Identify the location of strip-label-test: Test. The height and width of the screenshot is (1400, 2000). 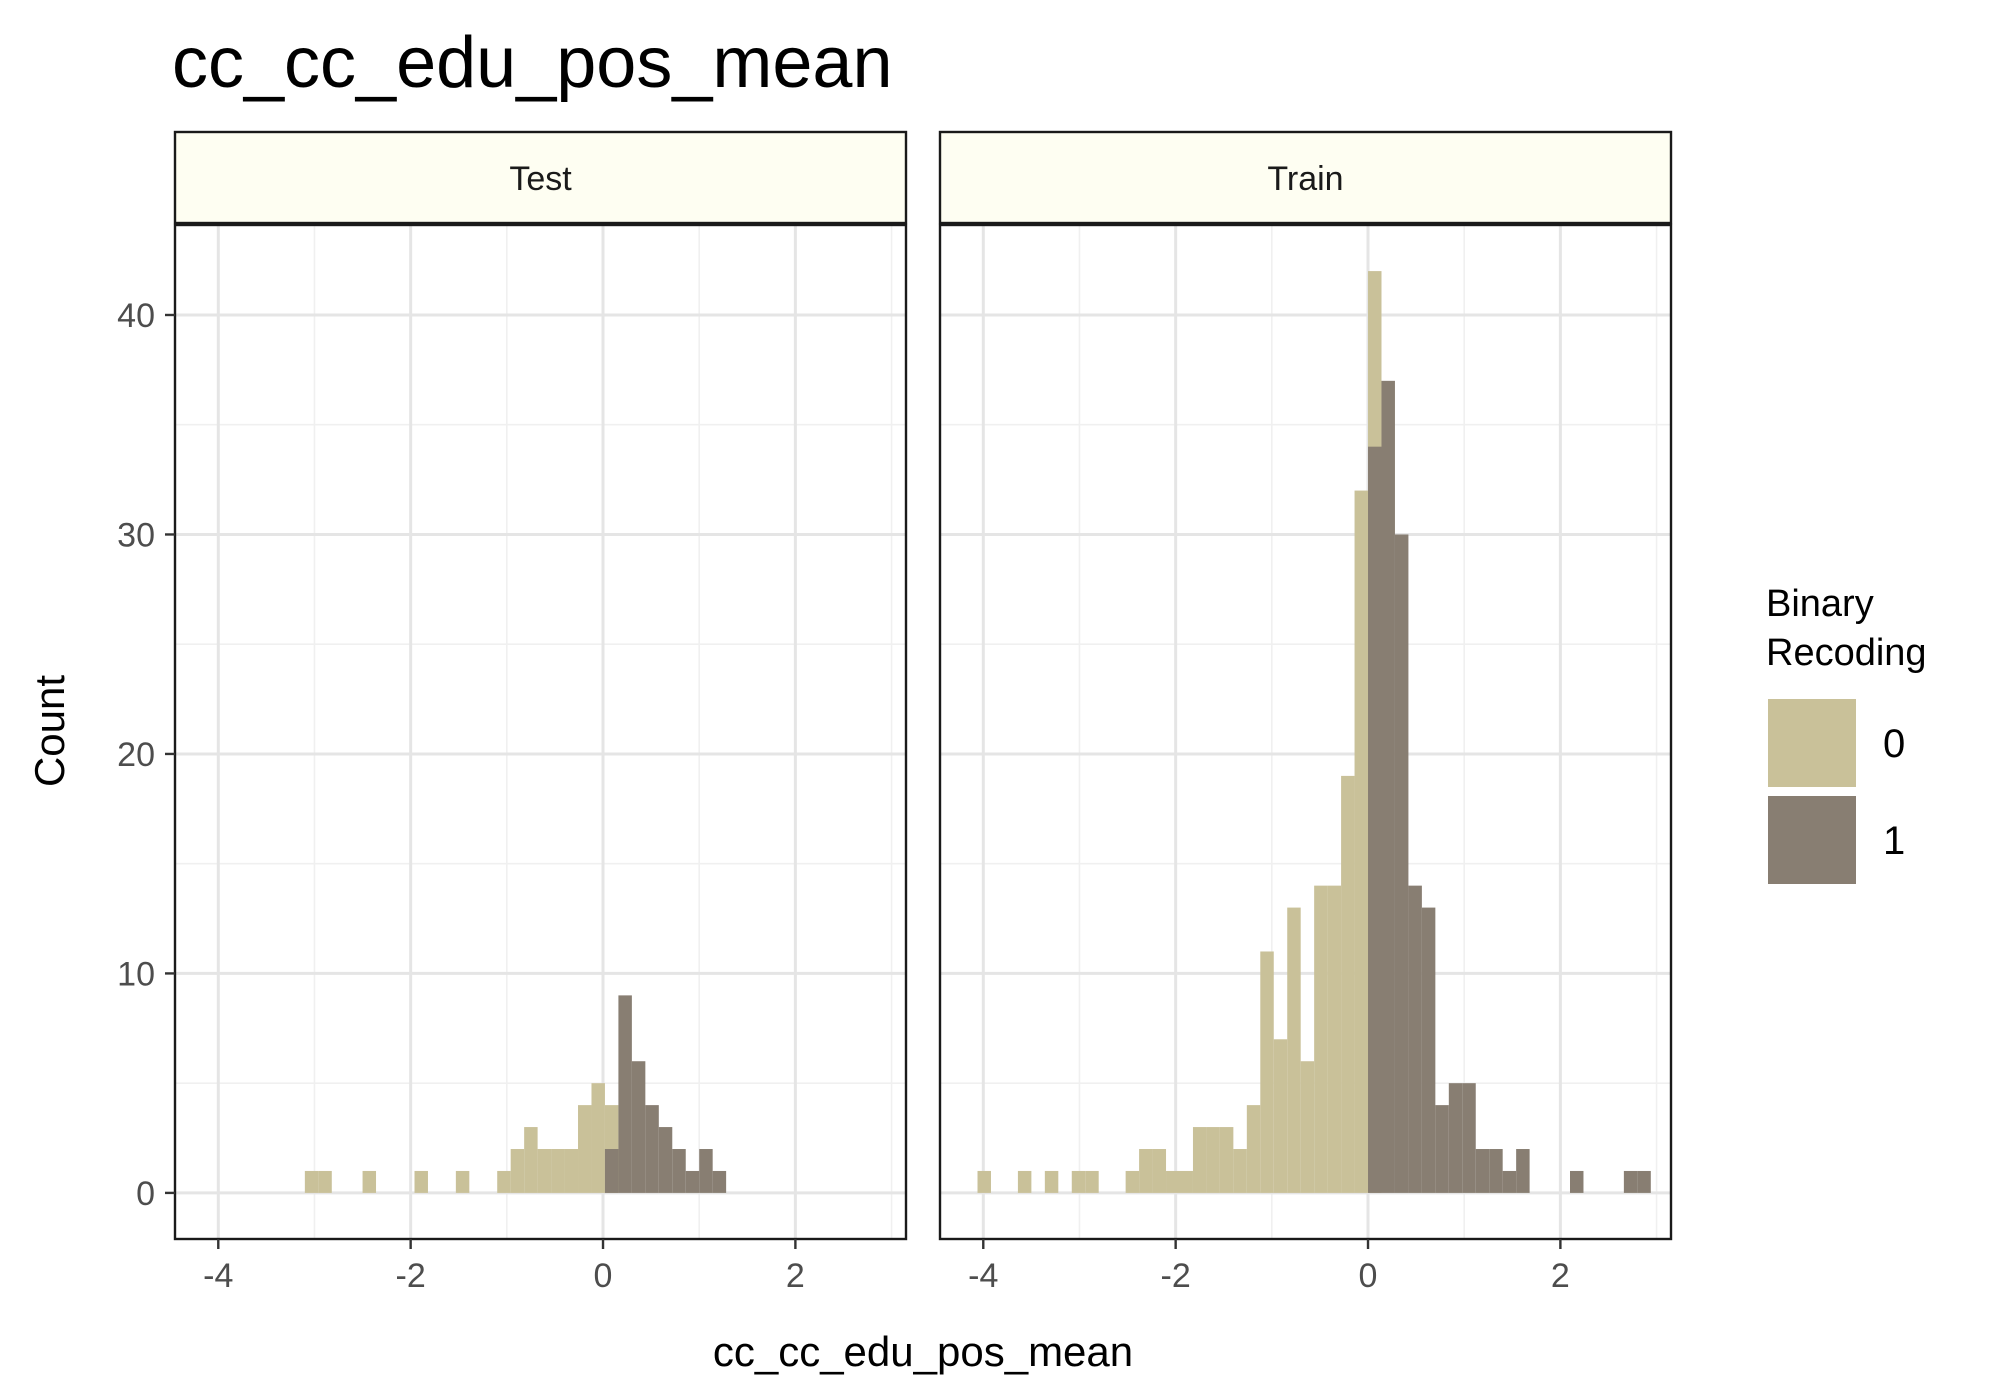
(540, 179).